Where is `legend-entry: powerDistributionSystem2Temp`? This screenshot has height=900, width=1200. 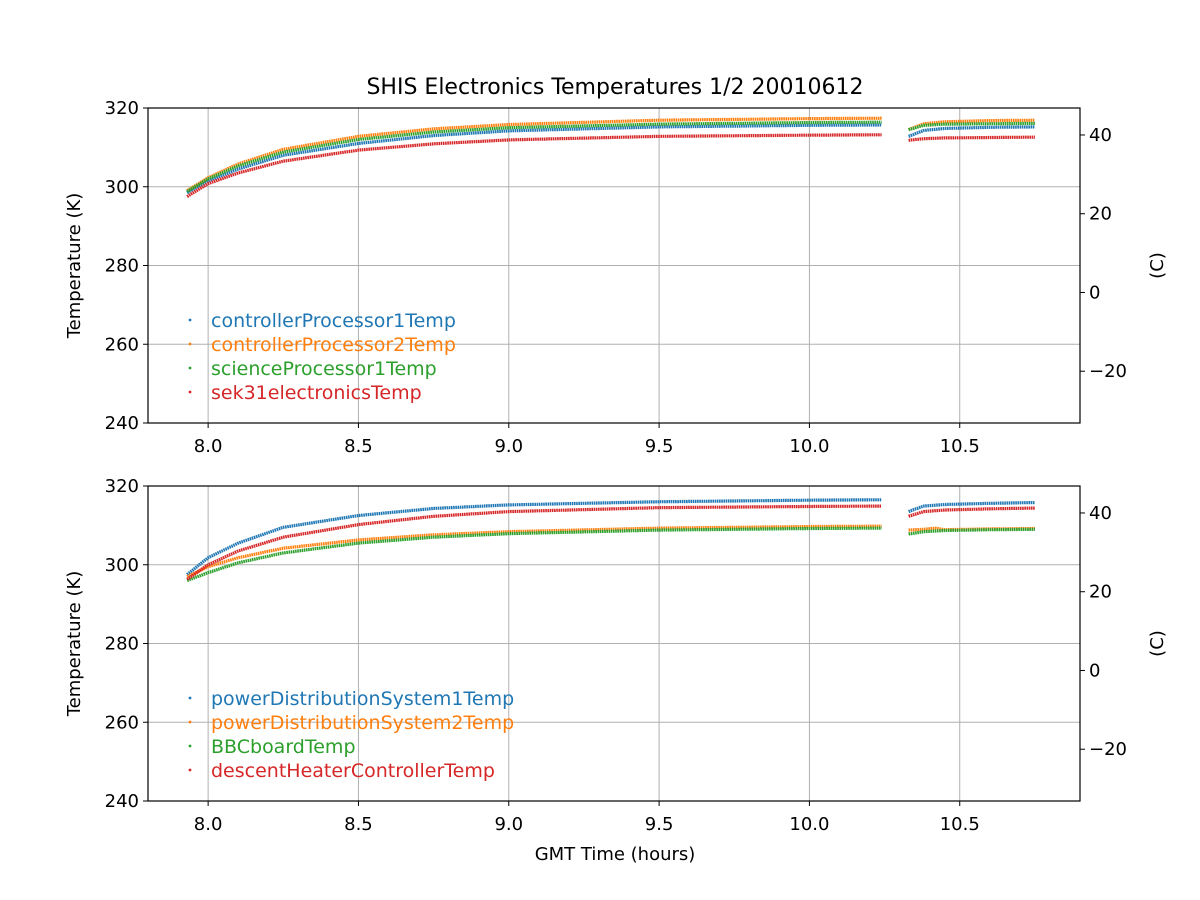
legend-entry: powerDistributionSystem2Temp is located at coordinates (362, 723).